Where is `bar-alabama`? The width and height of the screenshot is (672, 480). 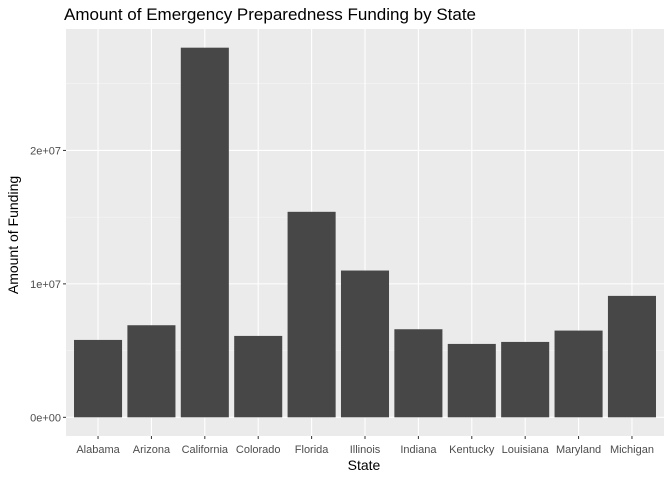 bar-alabama is located at coordinates (98, 378).